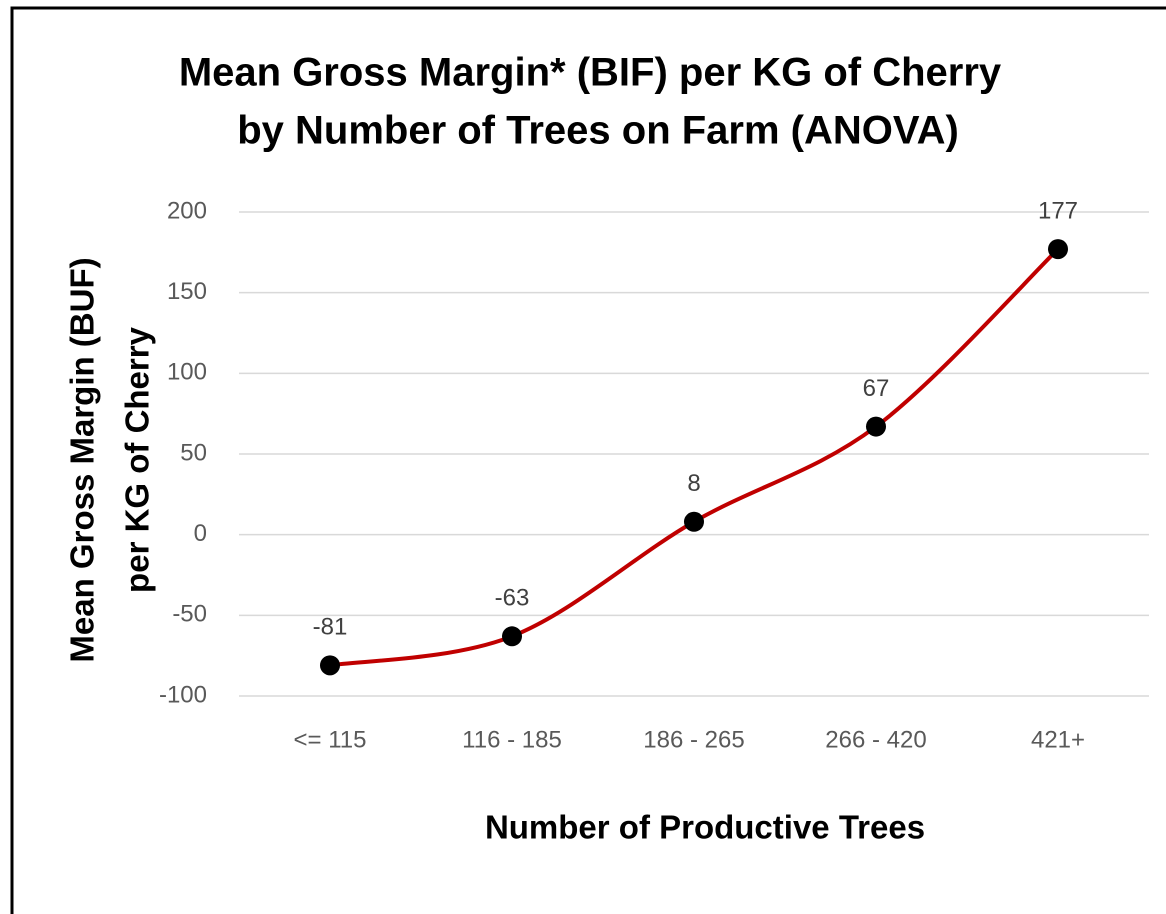 The image size is (1166, 914). I want to click on y-axis-title: Mean Gross Margin (BUF) per KG of Cherry, so click(110, 459).